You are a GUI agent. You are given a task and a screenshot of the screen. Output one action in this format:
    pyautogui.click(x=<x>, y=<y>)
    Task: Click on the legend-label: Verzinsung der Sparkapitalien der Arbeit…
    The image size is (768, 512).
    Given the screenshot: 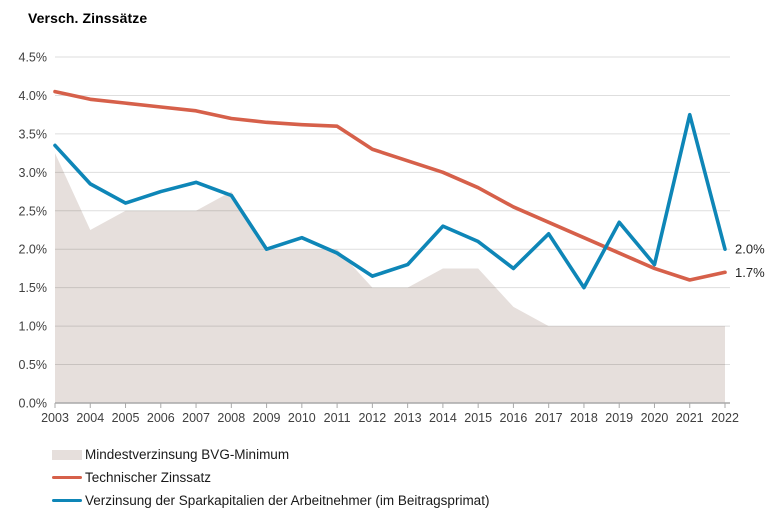 What is the action you would take?
    pyautogui.click(x=287, y=500)
    